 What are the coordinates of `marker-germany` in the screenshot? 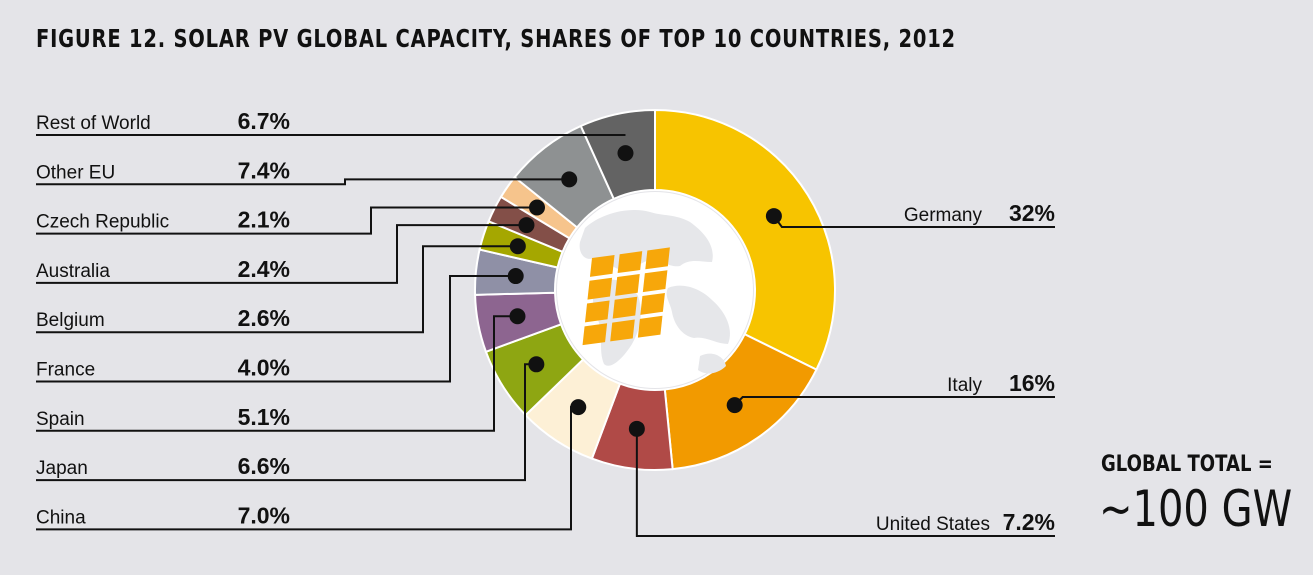 It's located at (773, 216).